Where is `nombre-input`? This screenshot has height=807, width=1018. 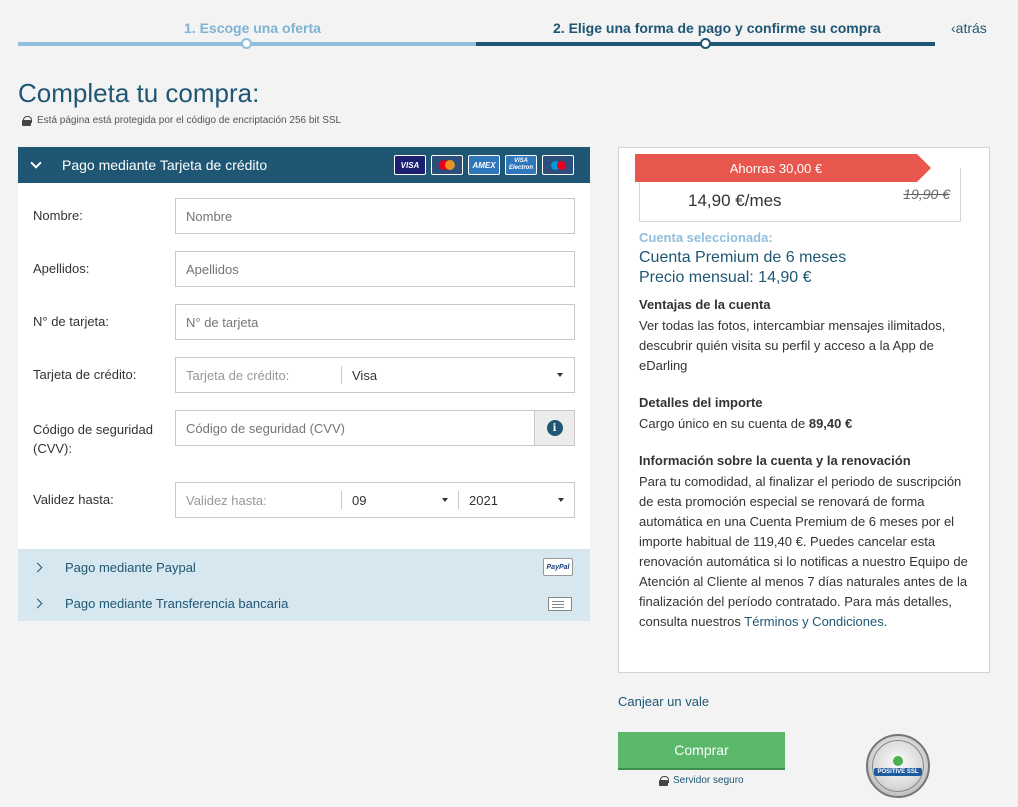
nombre-input is located at coordinates (375, 216).